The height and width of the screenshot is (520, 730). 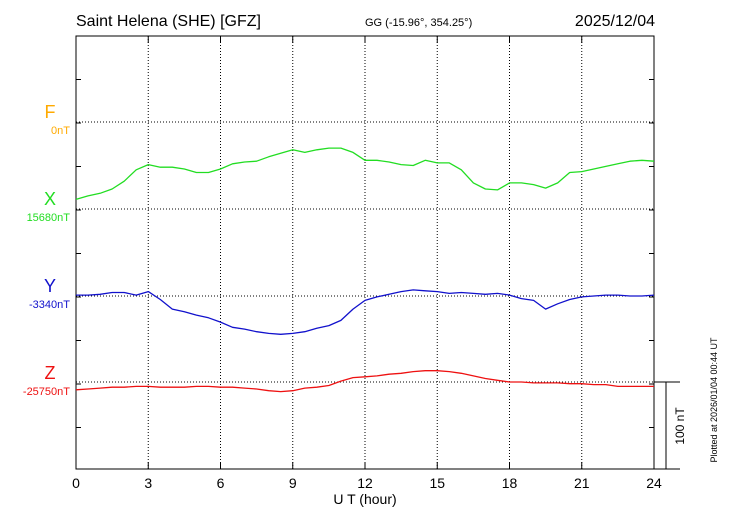 I want to click on x-tick-label: 24, so click(x=654, y=483).